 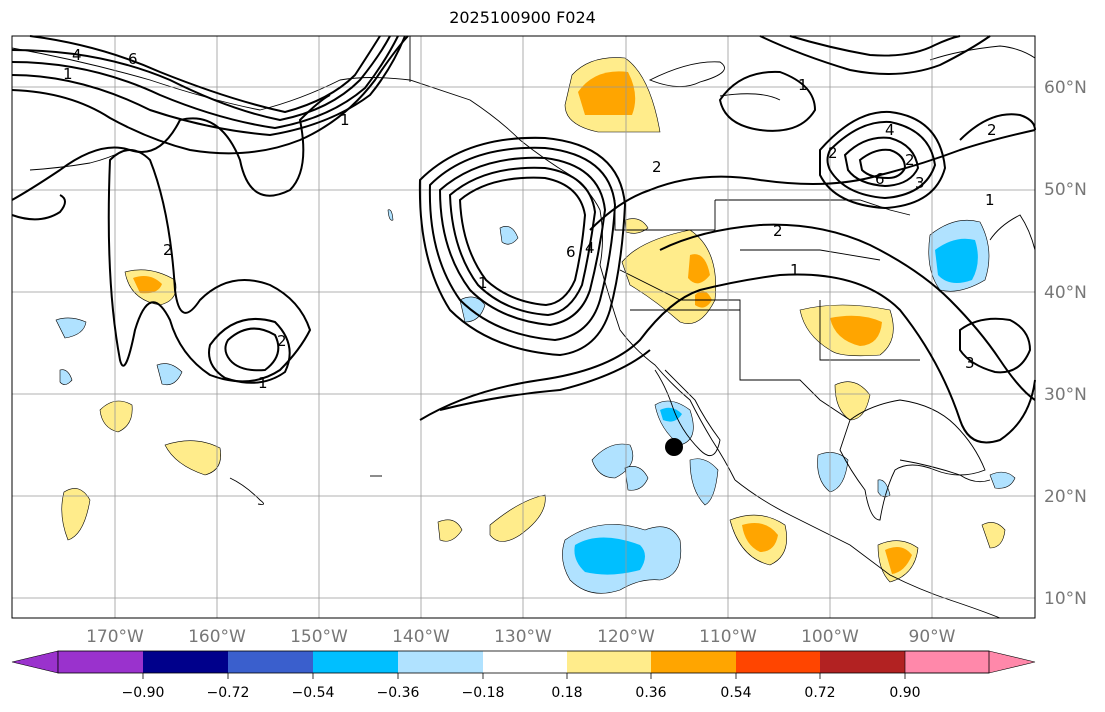 I want to click on lat-label: 60°N, so click(x=1065, y=88).